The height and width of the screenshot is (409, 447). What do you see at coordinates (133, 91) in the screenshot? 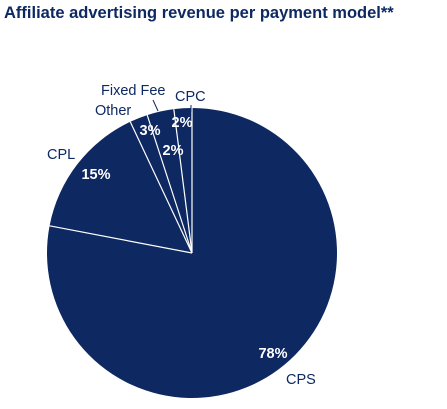
I see `category-label-fixed-fee: Fixed Fee` at bounding box center [133, 91].